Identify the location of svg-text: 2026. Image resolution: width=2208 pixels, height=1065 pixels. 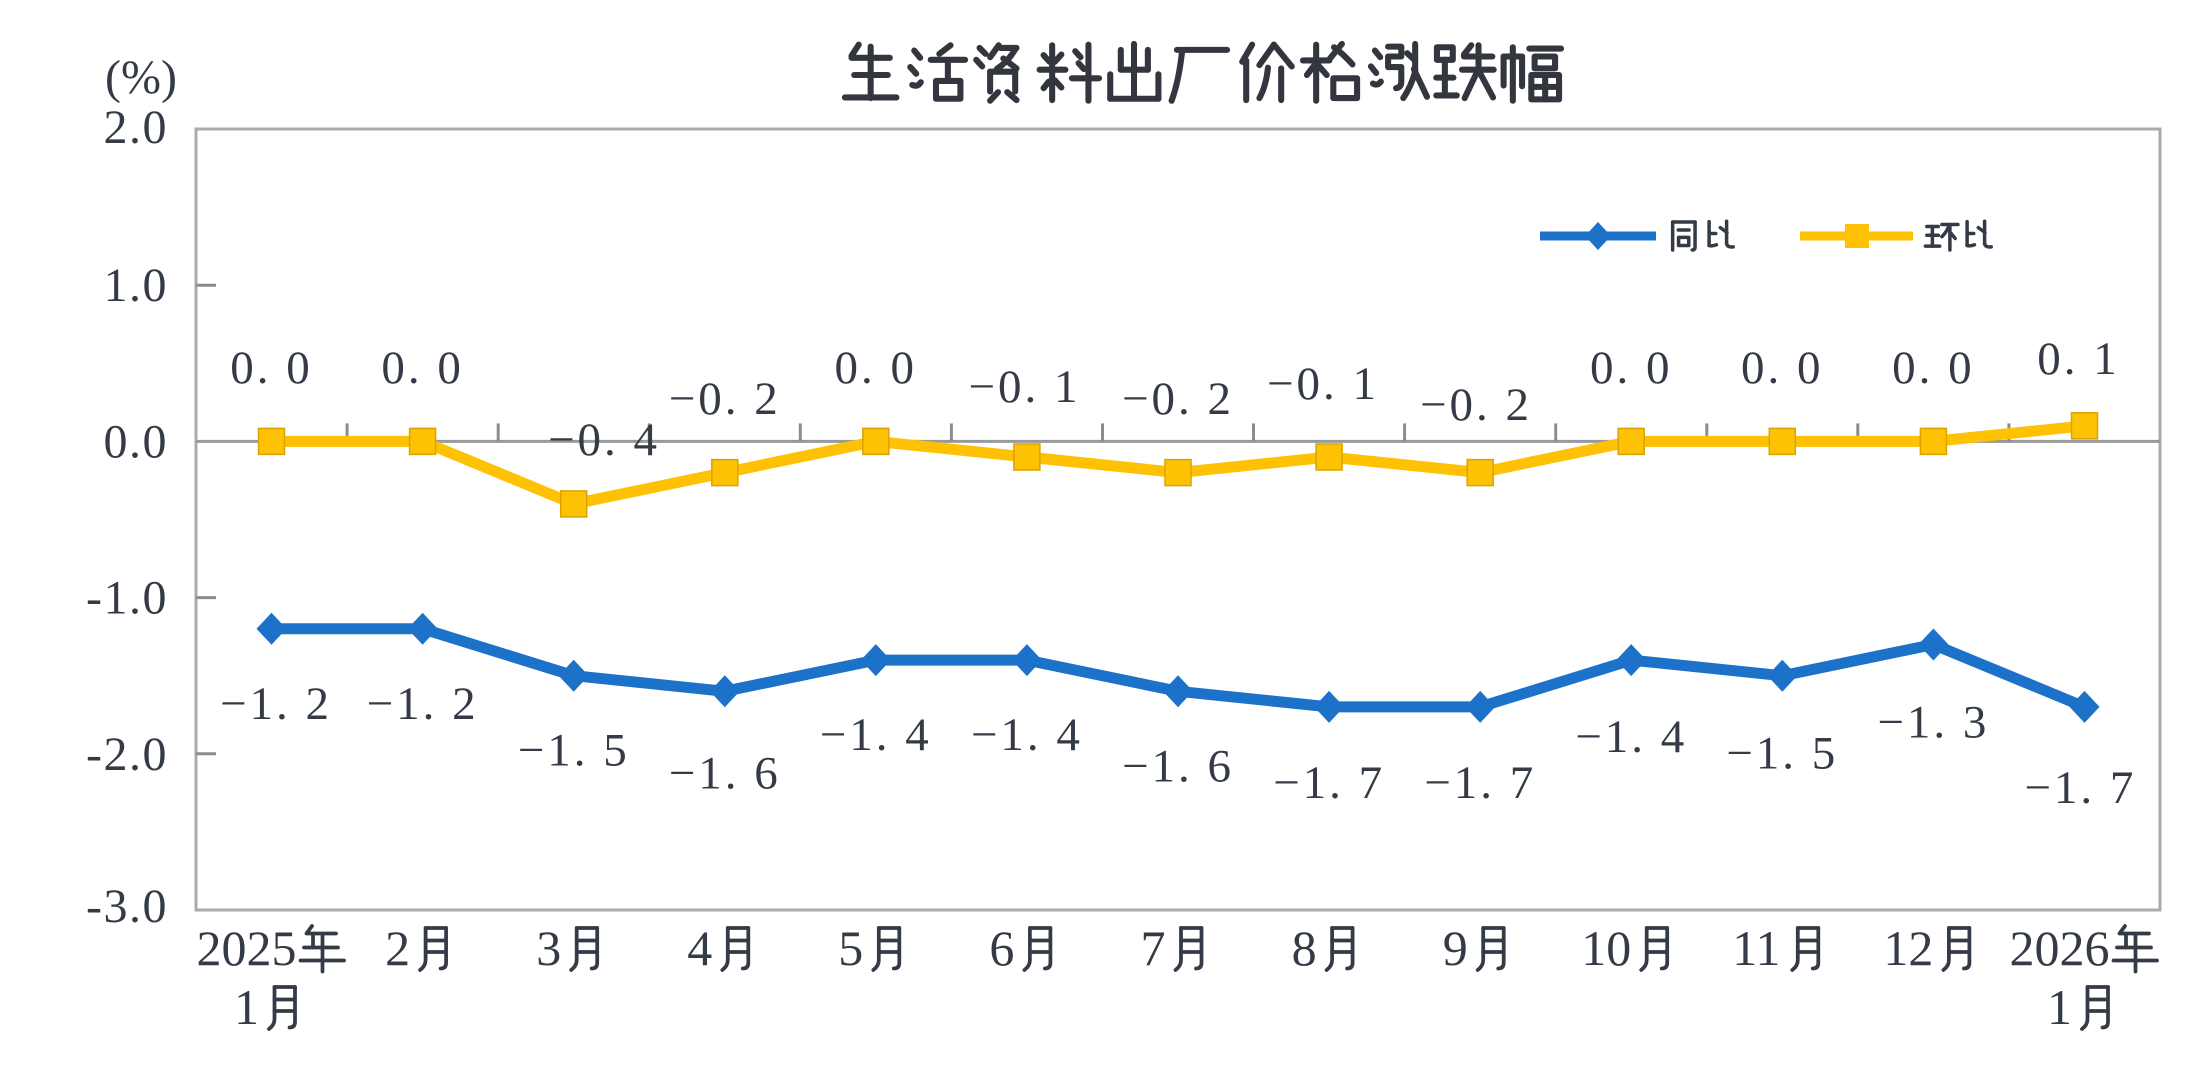
(2060, 948).